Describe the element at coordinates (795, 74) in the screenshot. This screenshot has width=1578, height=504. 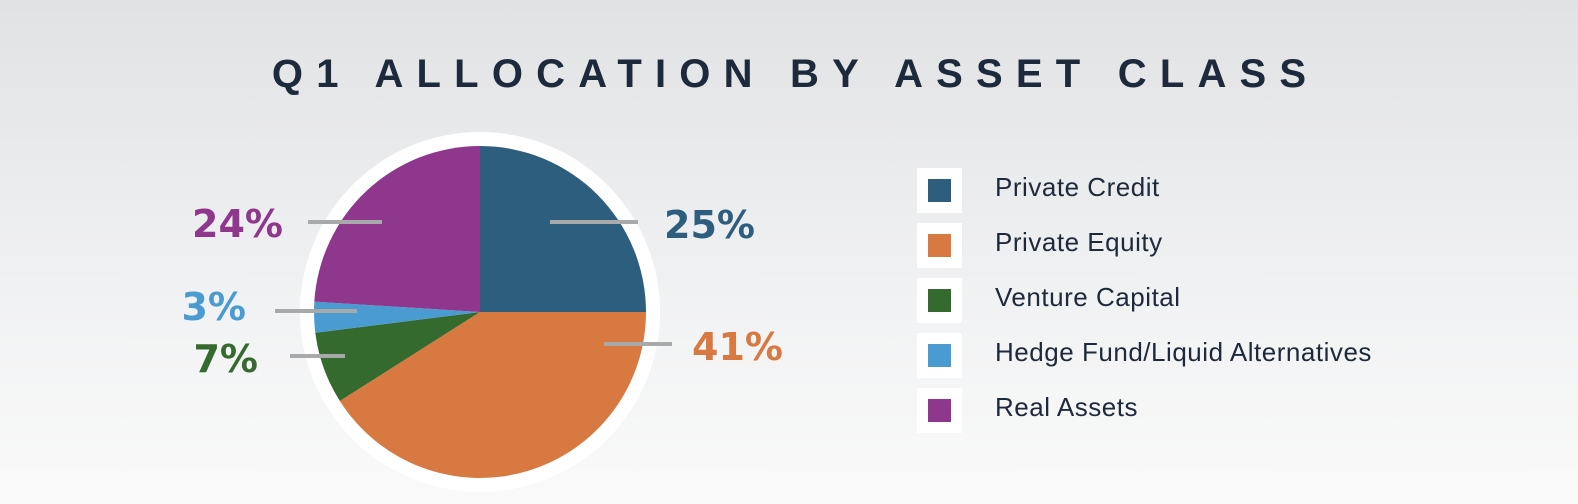
I see `chart-title: Q1 ALLOCATION BY ASSET CLASS` at that location.